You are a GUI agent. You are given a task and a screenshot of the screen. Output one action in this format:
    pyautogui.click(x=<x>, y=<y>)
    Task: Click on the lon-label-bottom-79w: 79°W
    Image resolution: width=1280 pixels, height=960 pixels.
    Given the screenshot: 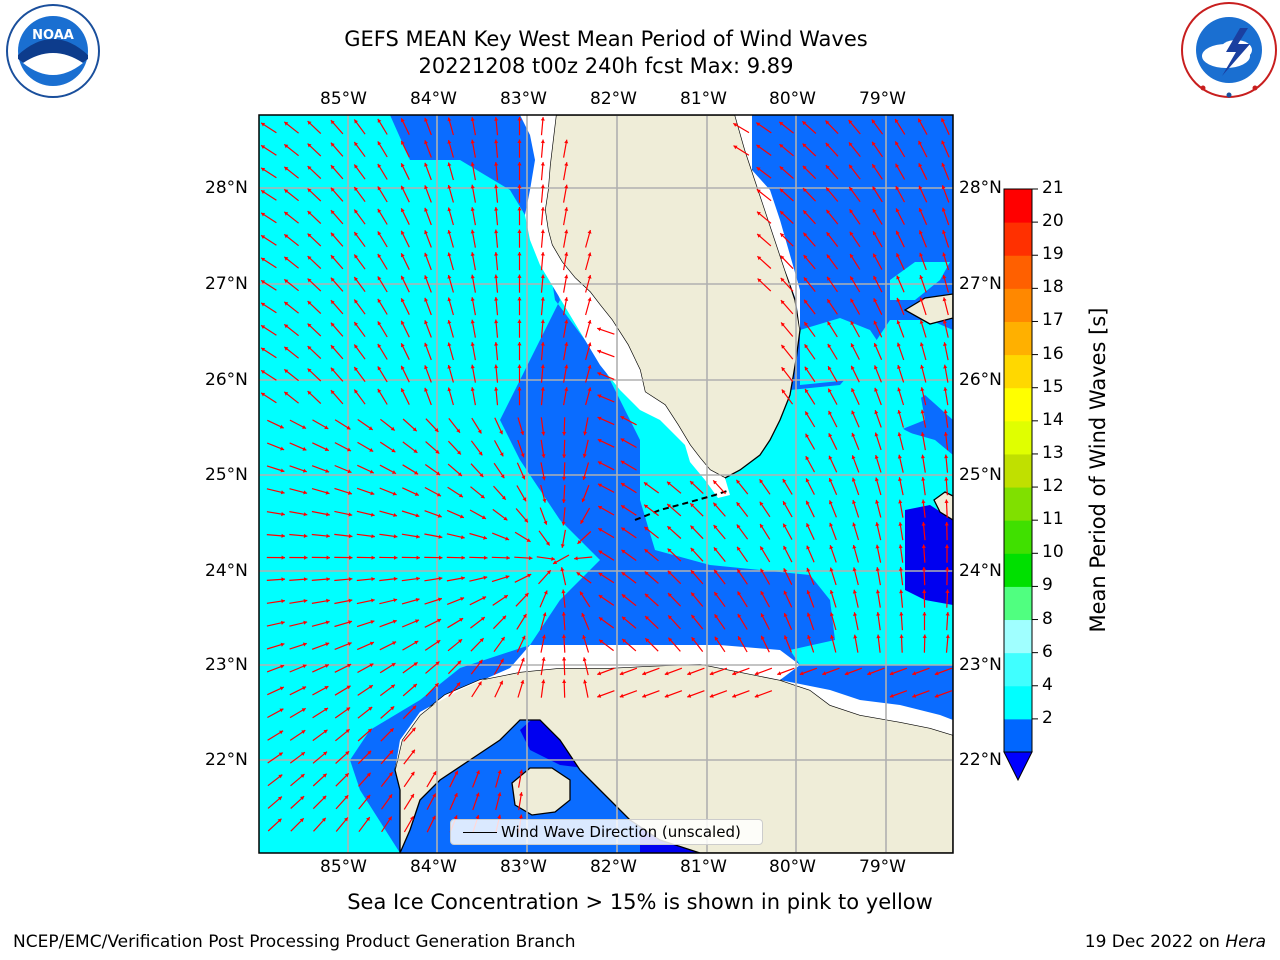 What is the action you would take?
    pyautogui.click(x=882, y=867)
    